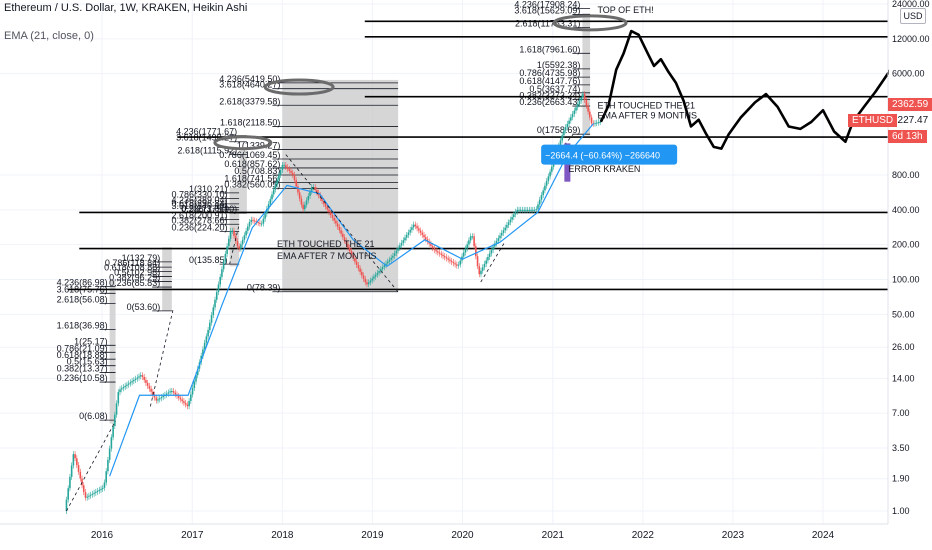  I want to click on fib-level-label: 1(25.17), so click(91, 341).